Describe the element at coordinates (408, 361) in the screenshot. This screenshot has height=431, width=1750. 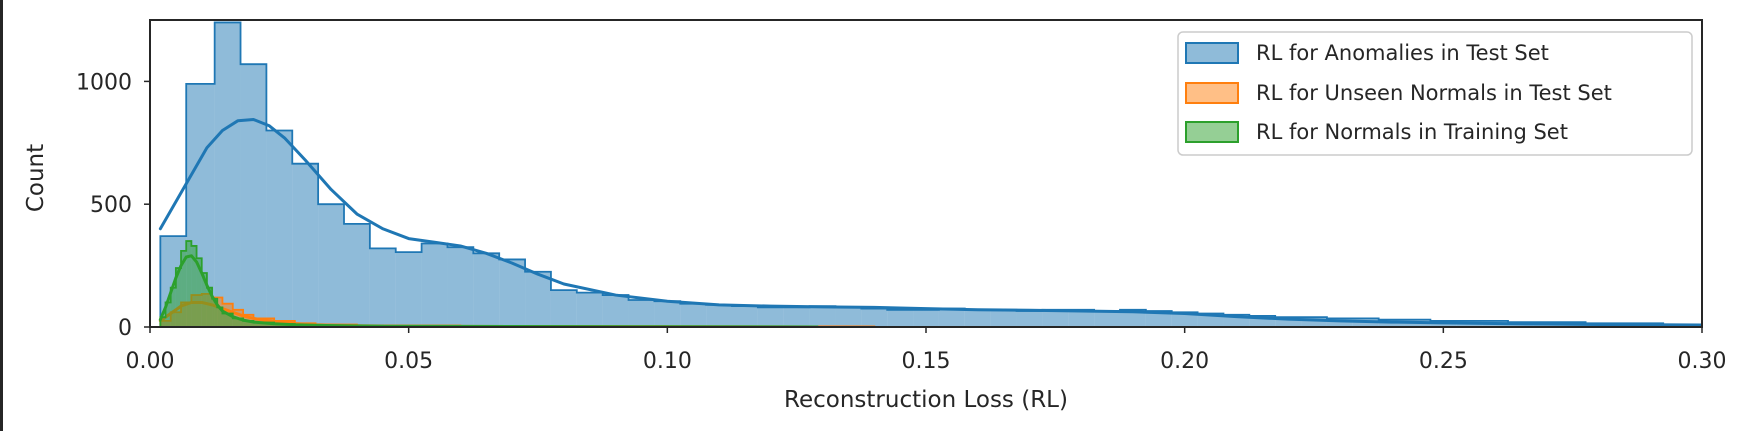
I see `x-tick-label: 0.05` at that location.